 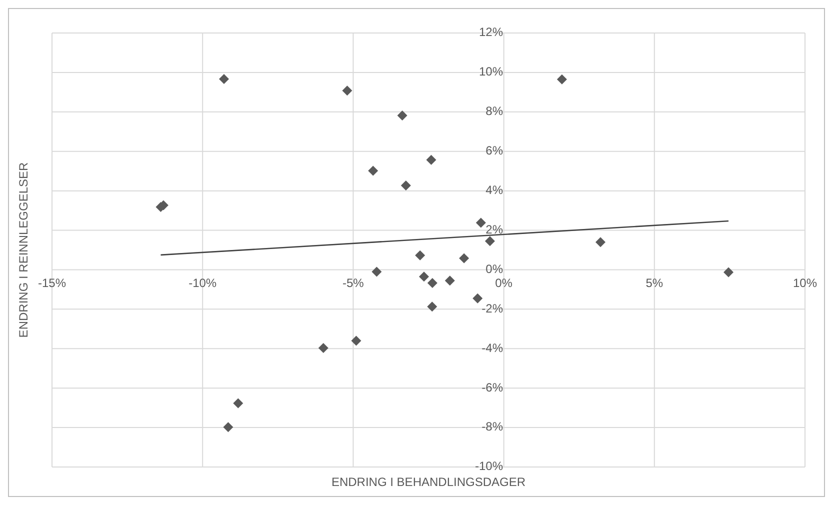 What do you see at coordinates (495, 151) in the screenshot?
I see `y-tick-label: 6%` at bounding box center [495, 151].